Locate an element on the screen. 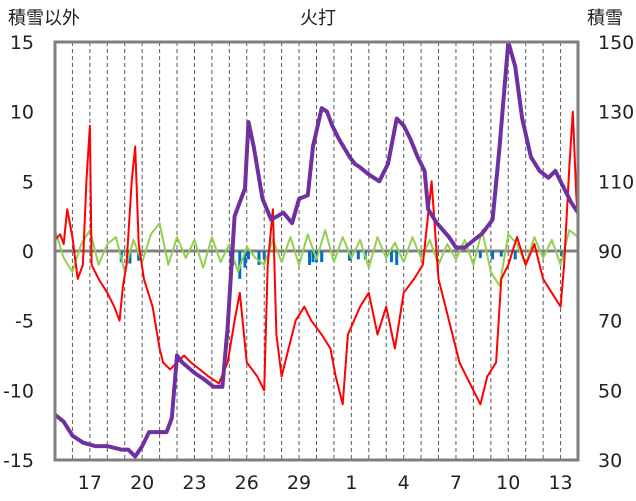 This screenshot has width=636, height=501. right-axis-label: 積雪 is located at coordinates (605, 18).